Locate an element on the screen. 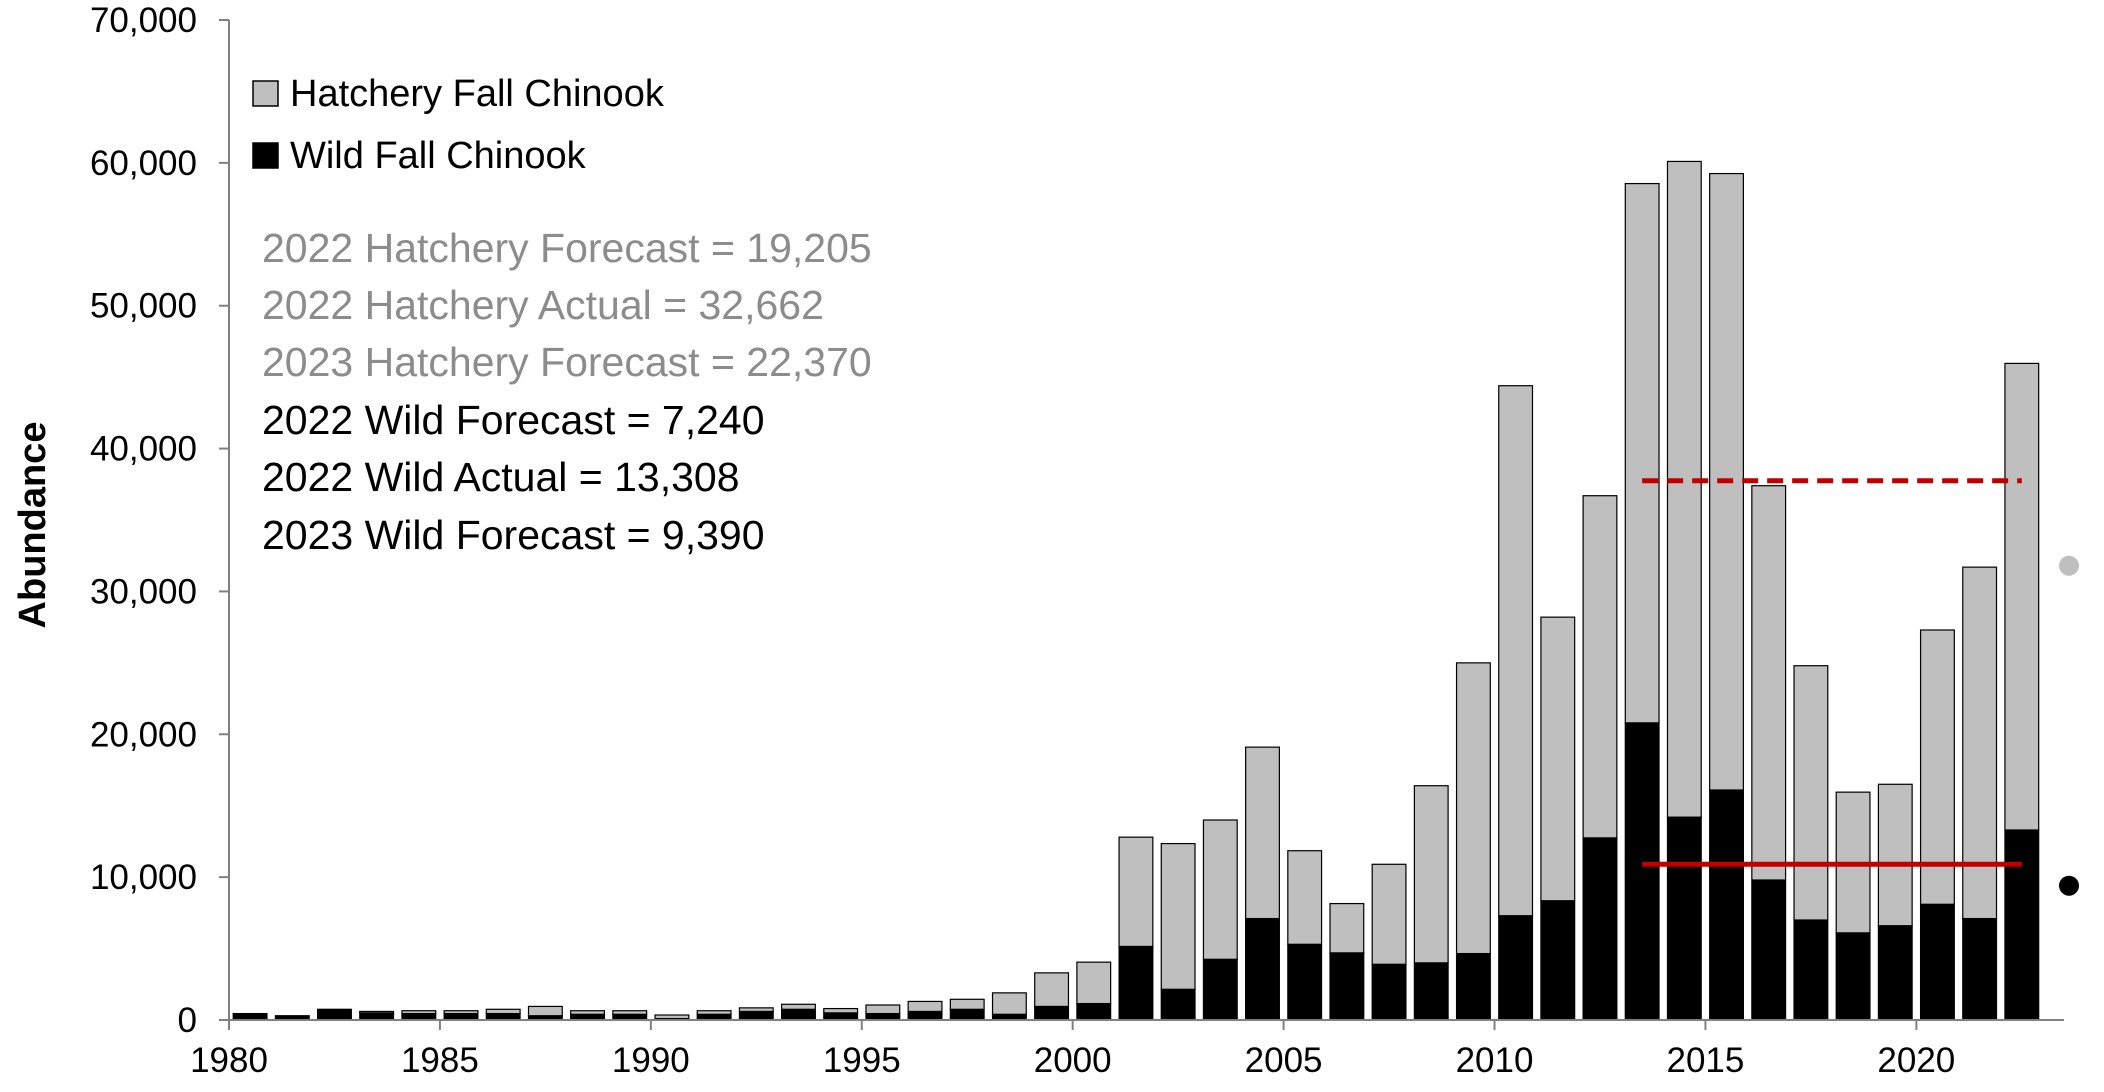  bar-wild-2018 is located at coordinates (1853, 976).